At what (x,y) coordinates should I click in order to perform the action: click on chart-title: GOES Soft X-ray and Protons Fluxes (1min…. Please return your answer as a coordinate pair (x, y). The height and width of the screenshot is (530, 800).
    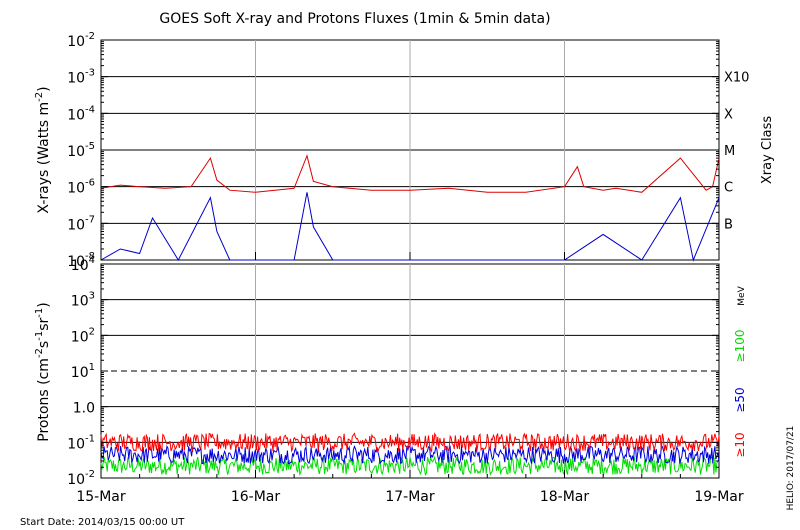
    Looking at the image, I should click on (354, 19).